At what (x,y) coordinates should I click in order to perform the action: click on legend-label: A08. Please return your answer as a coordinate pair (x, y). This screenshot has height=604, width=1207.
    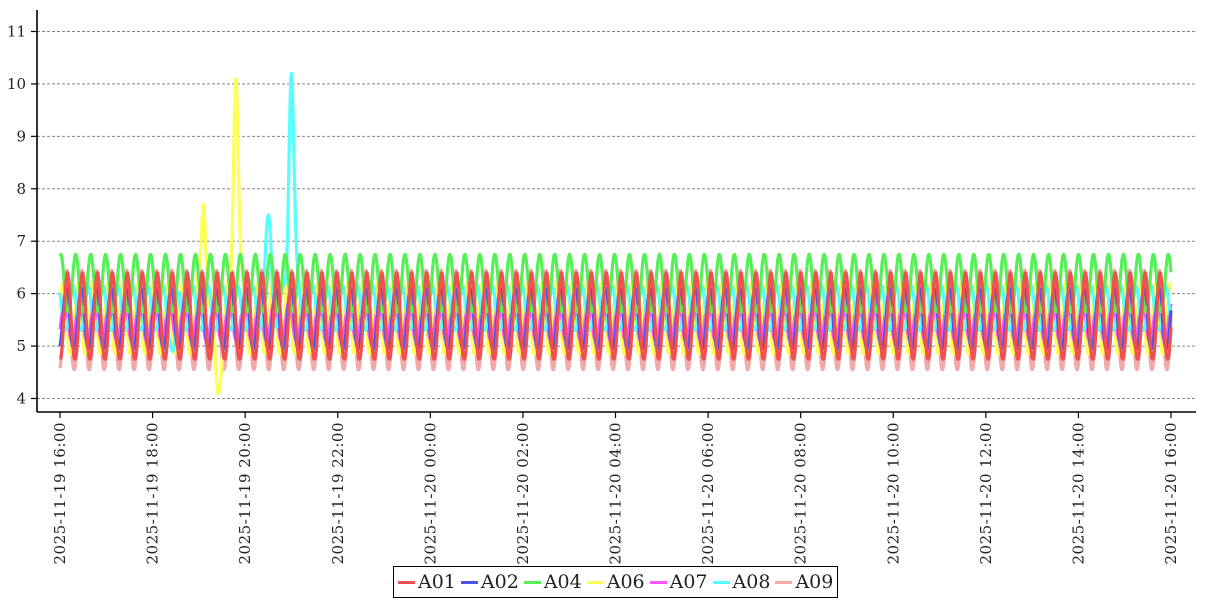
    Looking at the image, I should click on (751, 582).